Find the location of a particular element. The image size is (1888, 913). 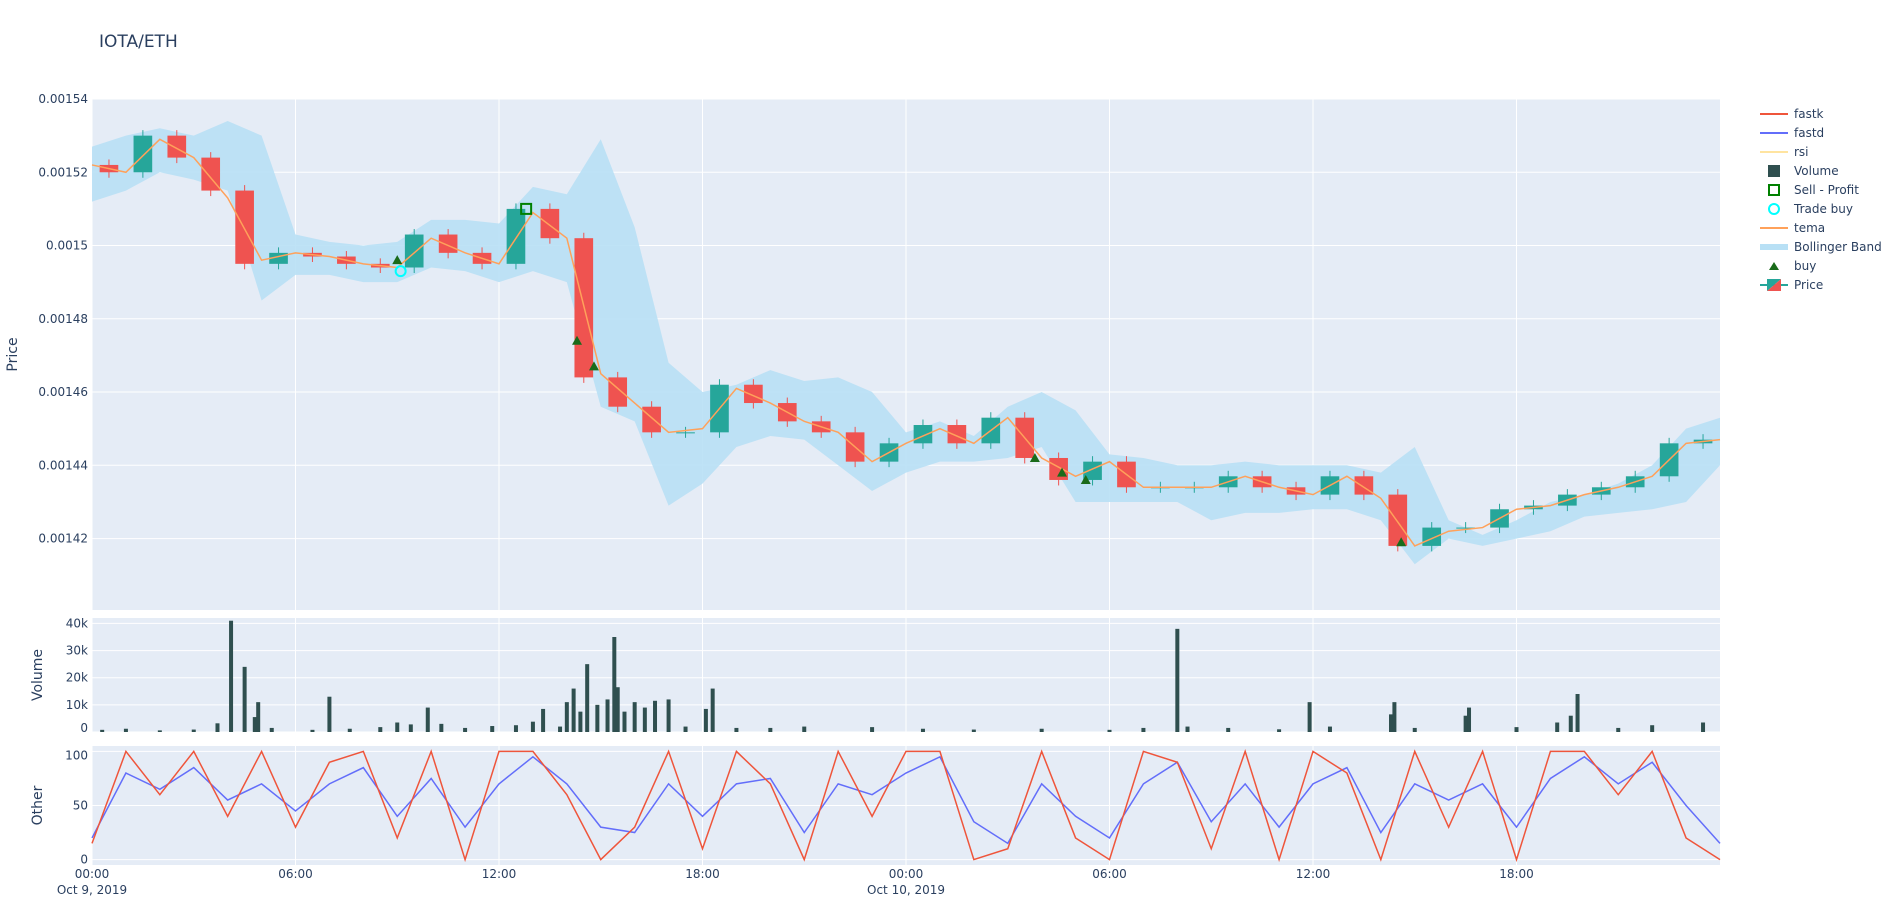

y-tick-label: 0.0015 is located at coordinates (67, 246).